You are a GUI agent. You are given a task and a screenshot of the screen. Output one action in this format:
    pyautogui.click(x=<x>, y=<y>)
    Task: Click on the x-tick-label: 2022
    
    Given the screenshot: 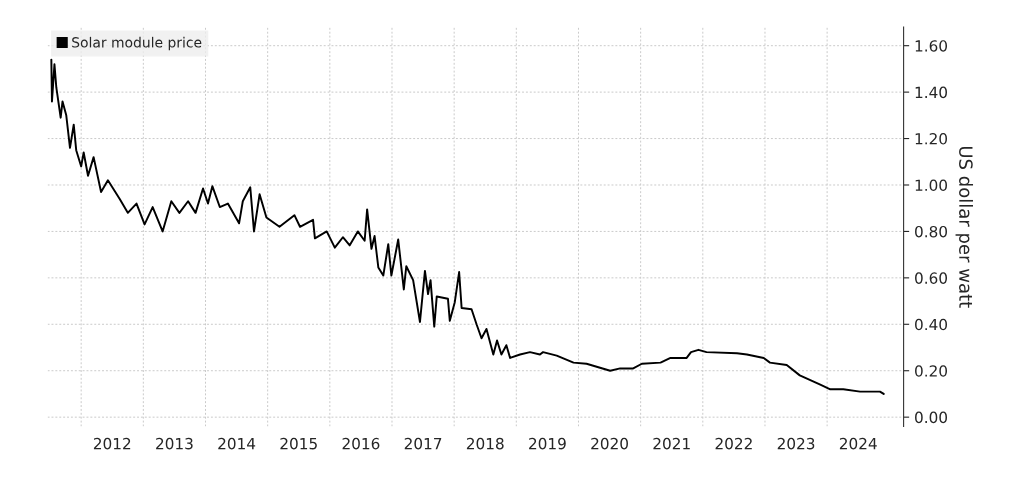 What is the action you would take?
    pyautogui.click(x=733, y=443)
    